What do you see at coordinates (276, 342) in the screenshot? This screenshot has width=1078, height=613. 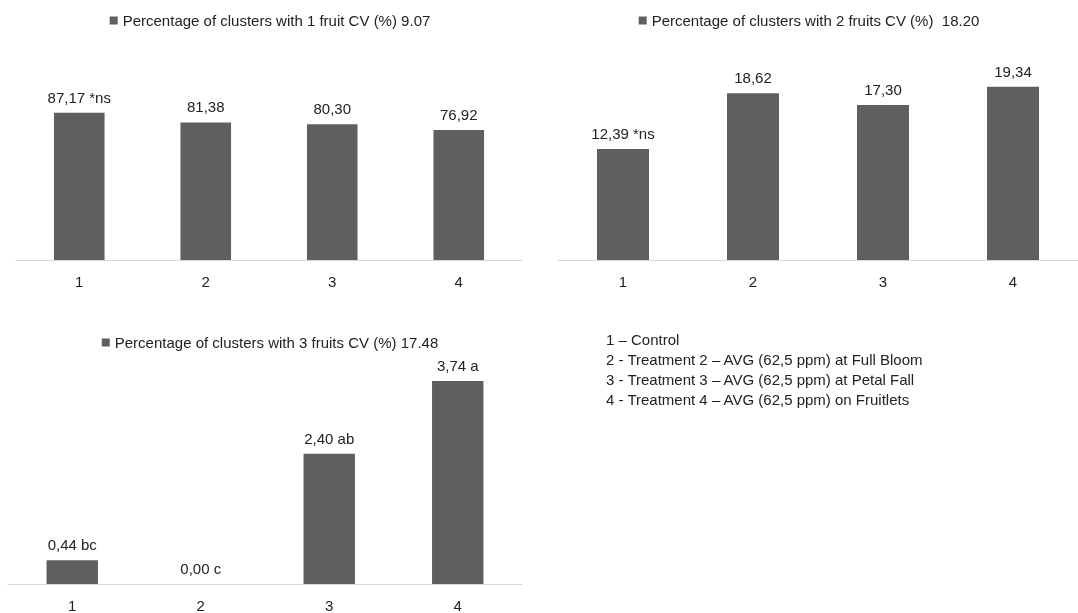 I see `legend-label: Percentage of clusters with 3 fruits CV (%) 17.48` at bounding box center [276, 342].